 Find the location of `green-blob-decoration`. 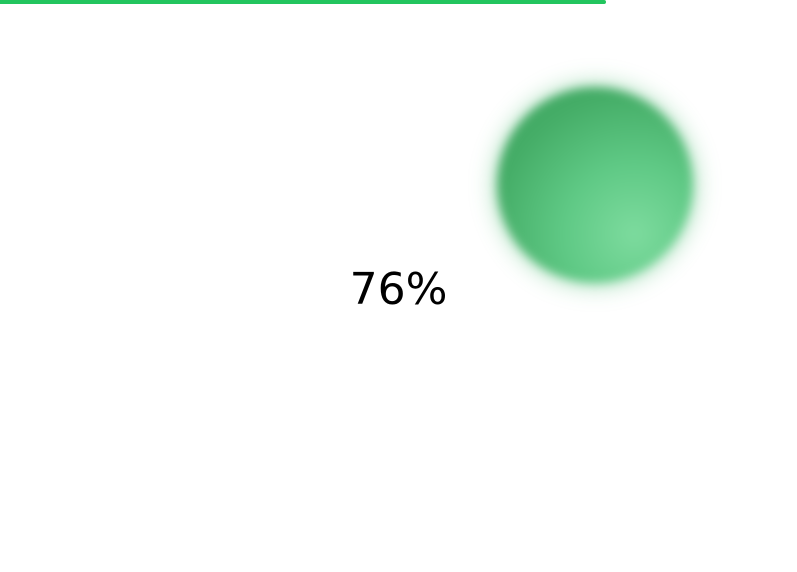

green-blob-decoration is located at coordinates (595, 185).